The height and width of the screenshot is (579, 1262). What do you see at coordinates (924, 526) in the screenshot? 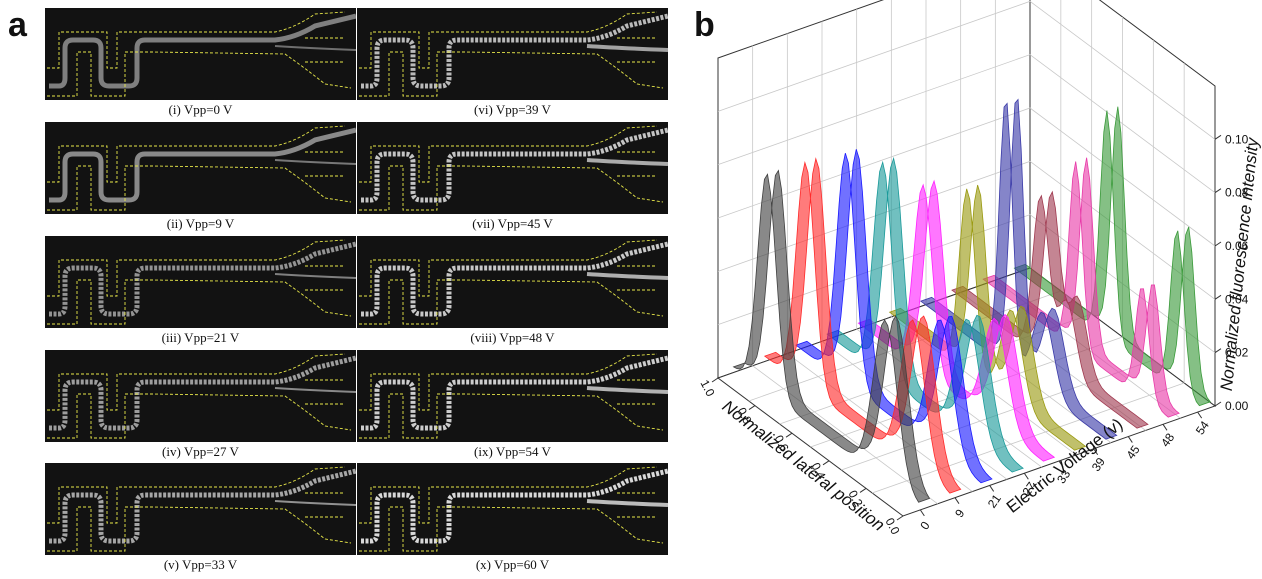
I see `y-tick-label: 0` at bounding box center [924, 526].